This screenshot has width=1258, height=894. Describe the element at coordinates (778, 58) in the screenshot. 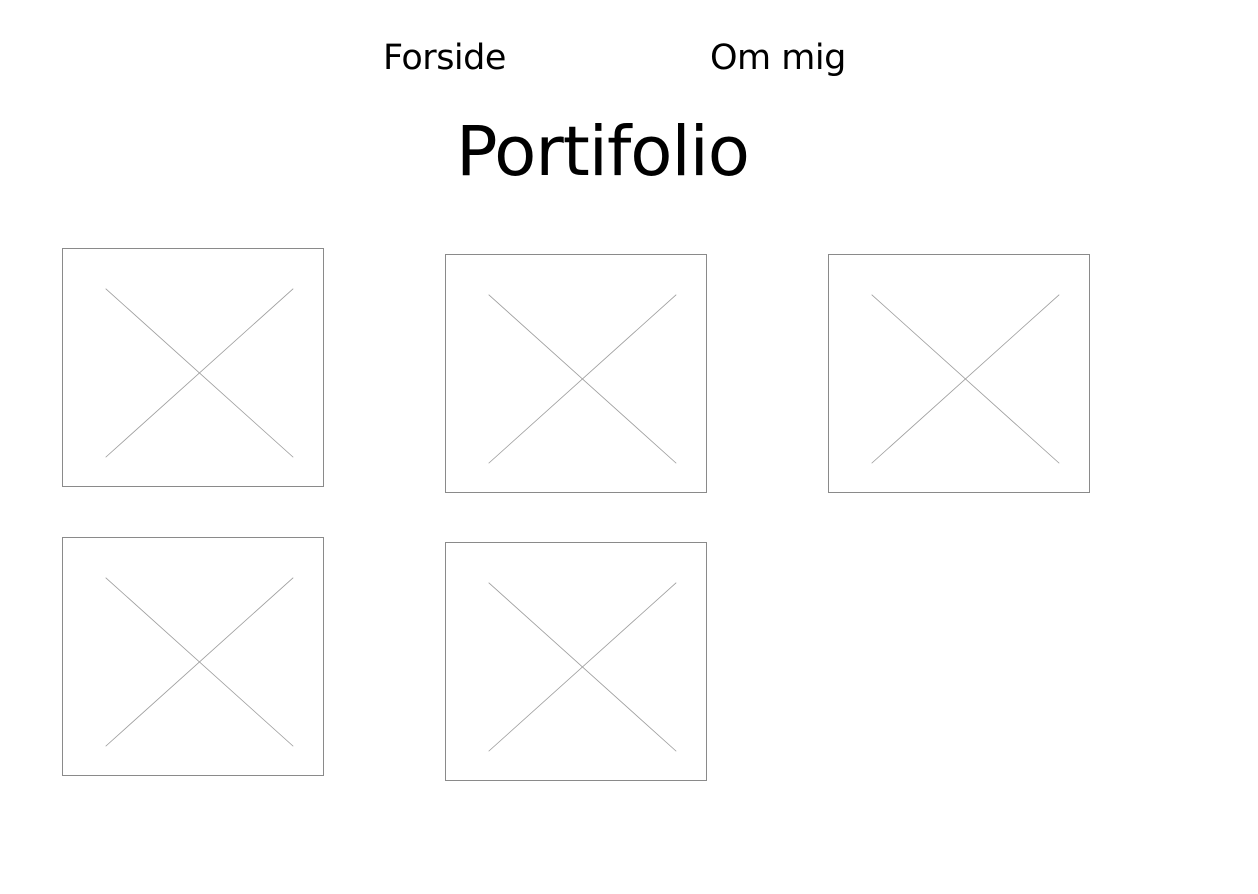

I see `nav-link-om-mig: Om mig` at that location.